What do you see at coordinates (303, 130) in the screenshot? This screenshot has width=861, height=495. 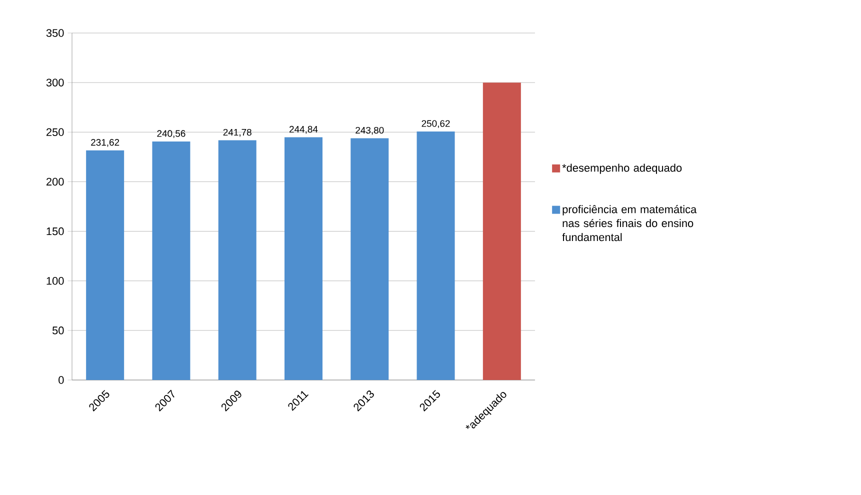 I see `data-label: 244,84` at bounding box center [303, 130].